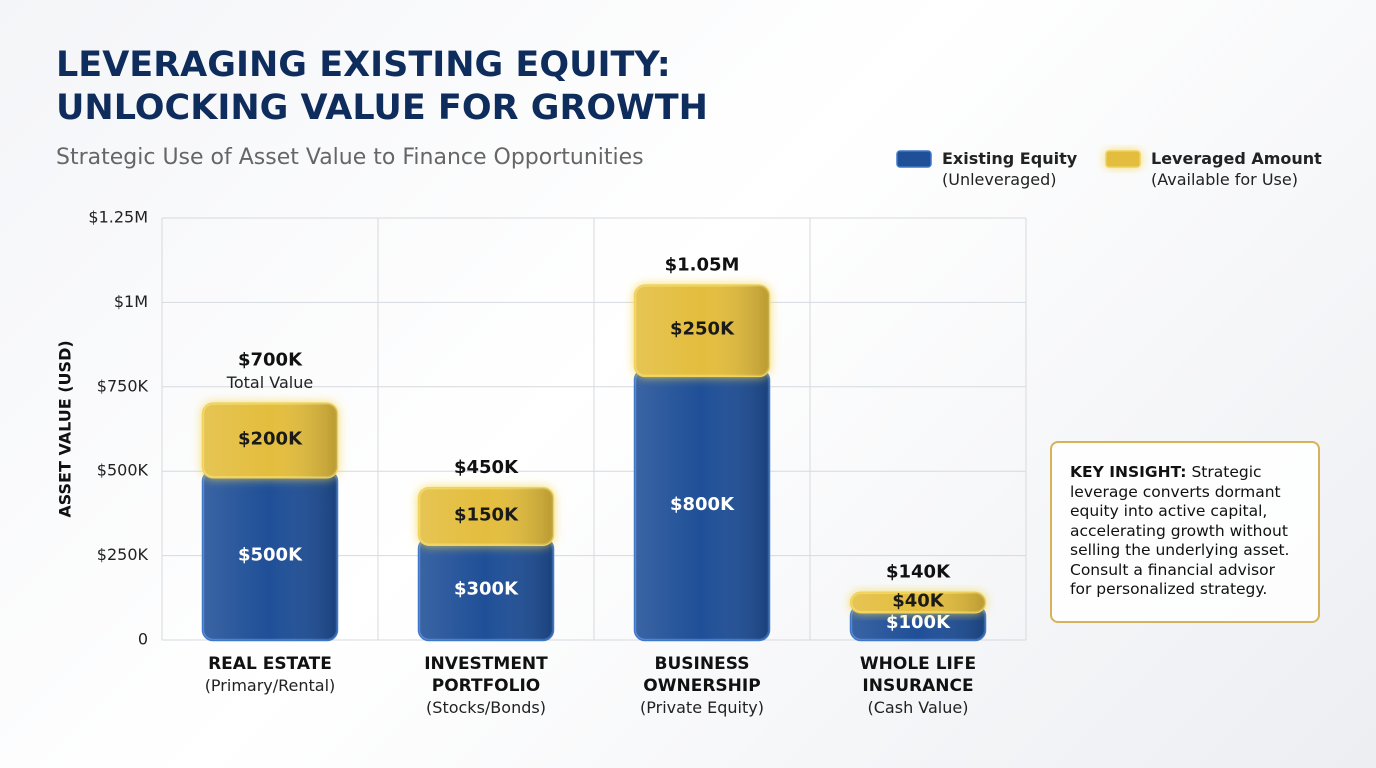  I want to click on category-name: BUSINESS OWNERSHIP, so click(702, 675).